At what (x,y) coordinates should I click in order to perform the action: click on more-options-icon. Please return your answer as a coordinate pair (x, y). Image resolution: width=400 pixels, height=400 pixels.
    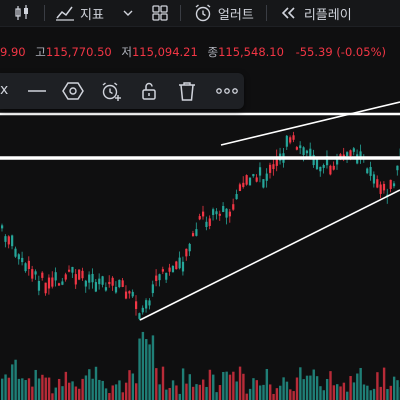
    Looking at the image, I should click on (227, 91).